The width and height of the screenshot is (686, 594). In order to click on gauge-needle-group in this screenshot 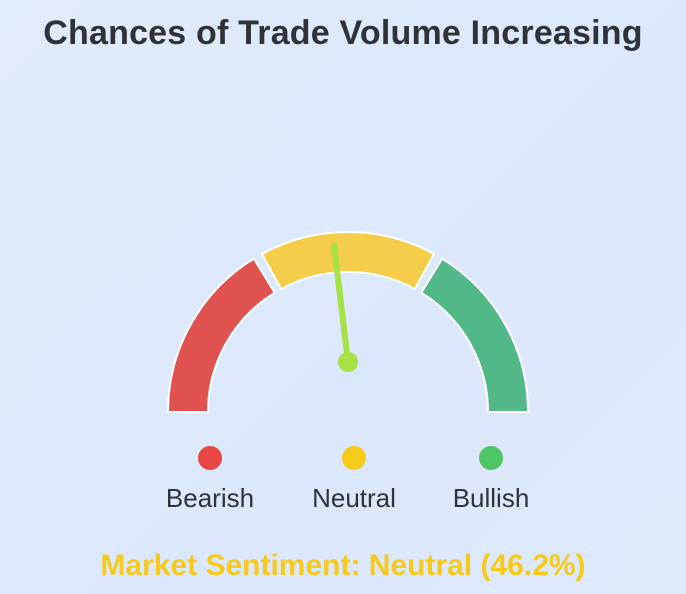, I will do `click(344, 307)`.